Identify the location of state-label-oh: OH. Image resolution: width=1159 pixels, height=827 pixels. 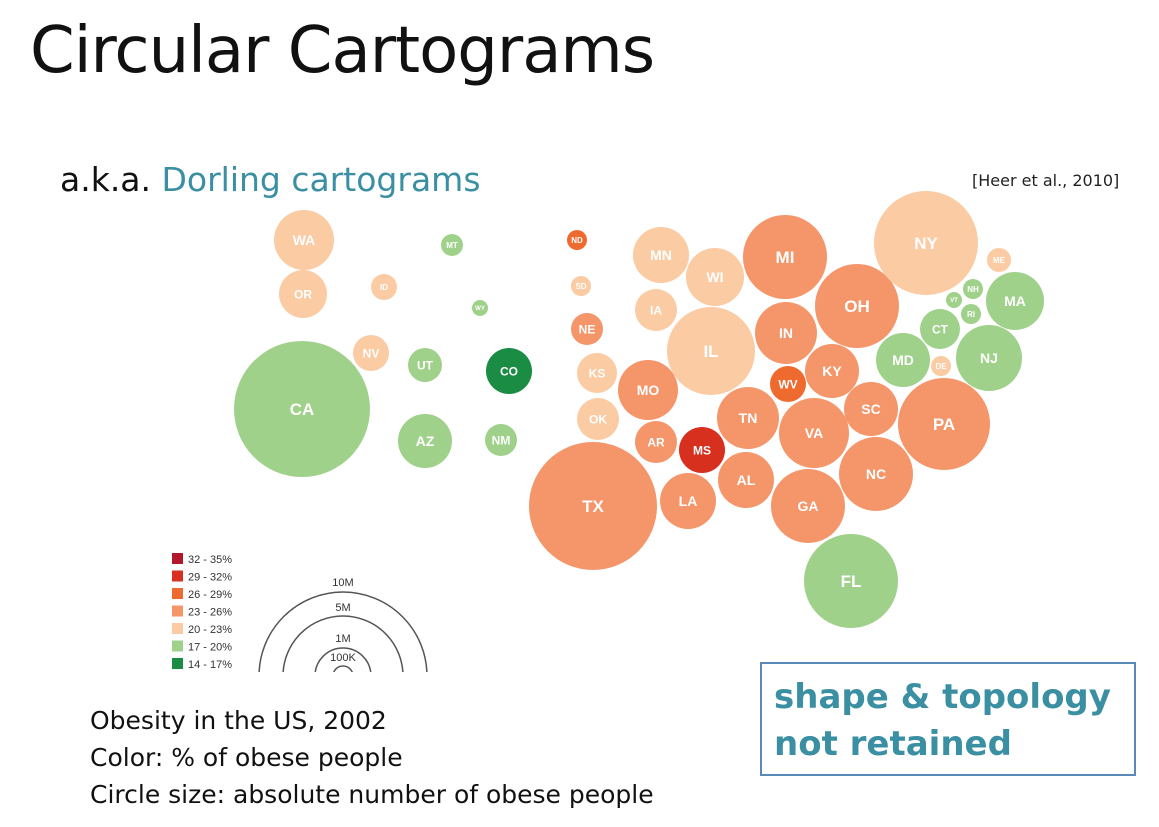
(857, 306).